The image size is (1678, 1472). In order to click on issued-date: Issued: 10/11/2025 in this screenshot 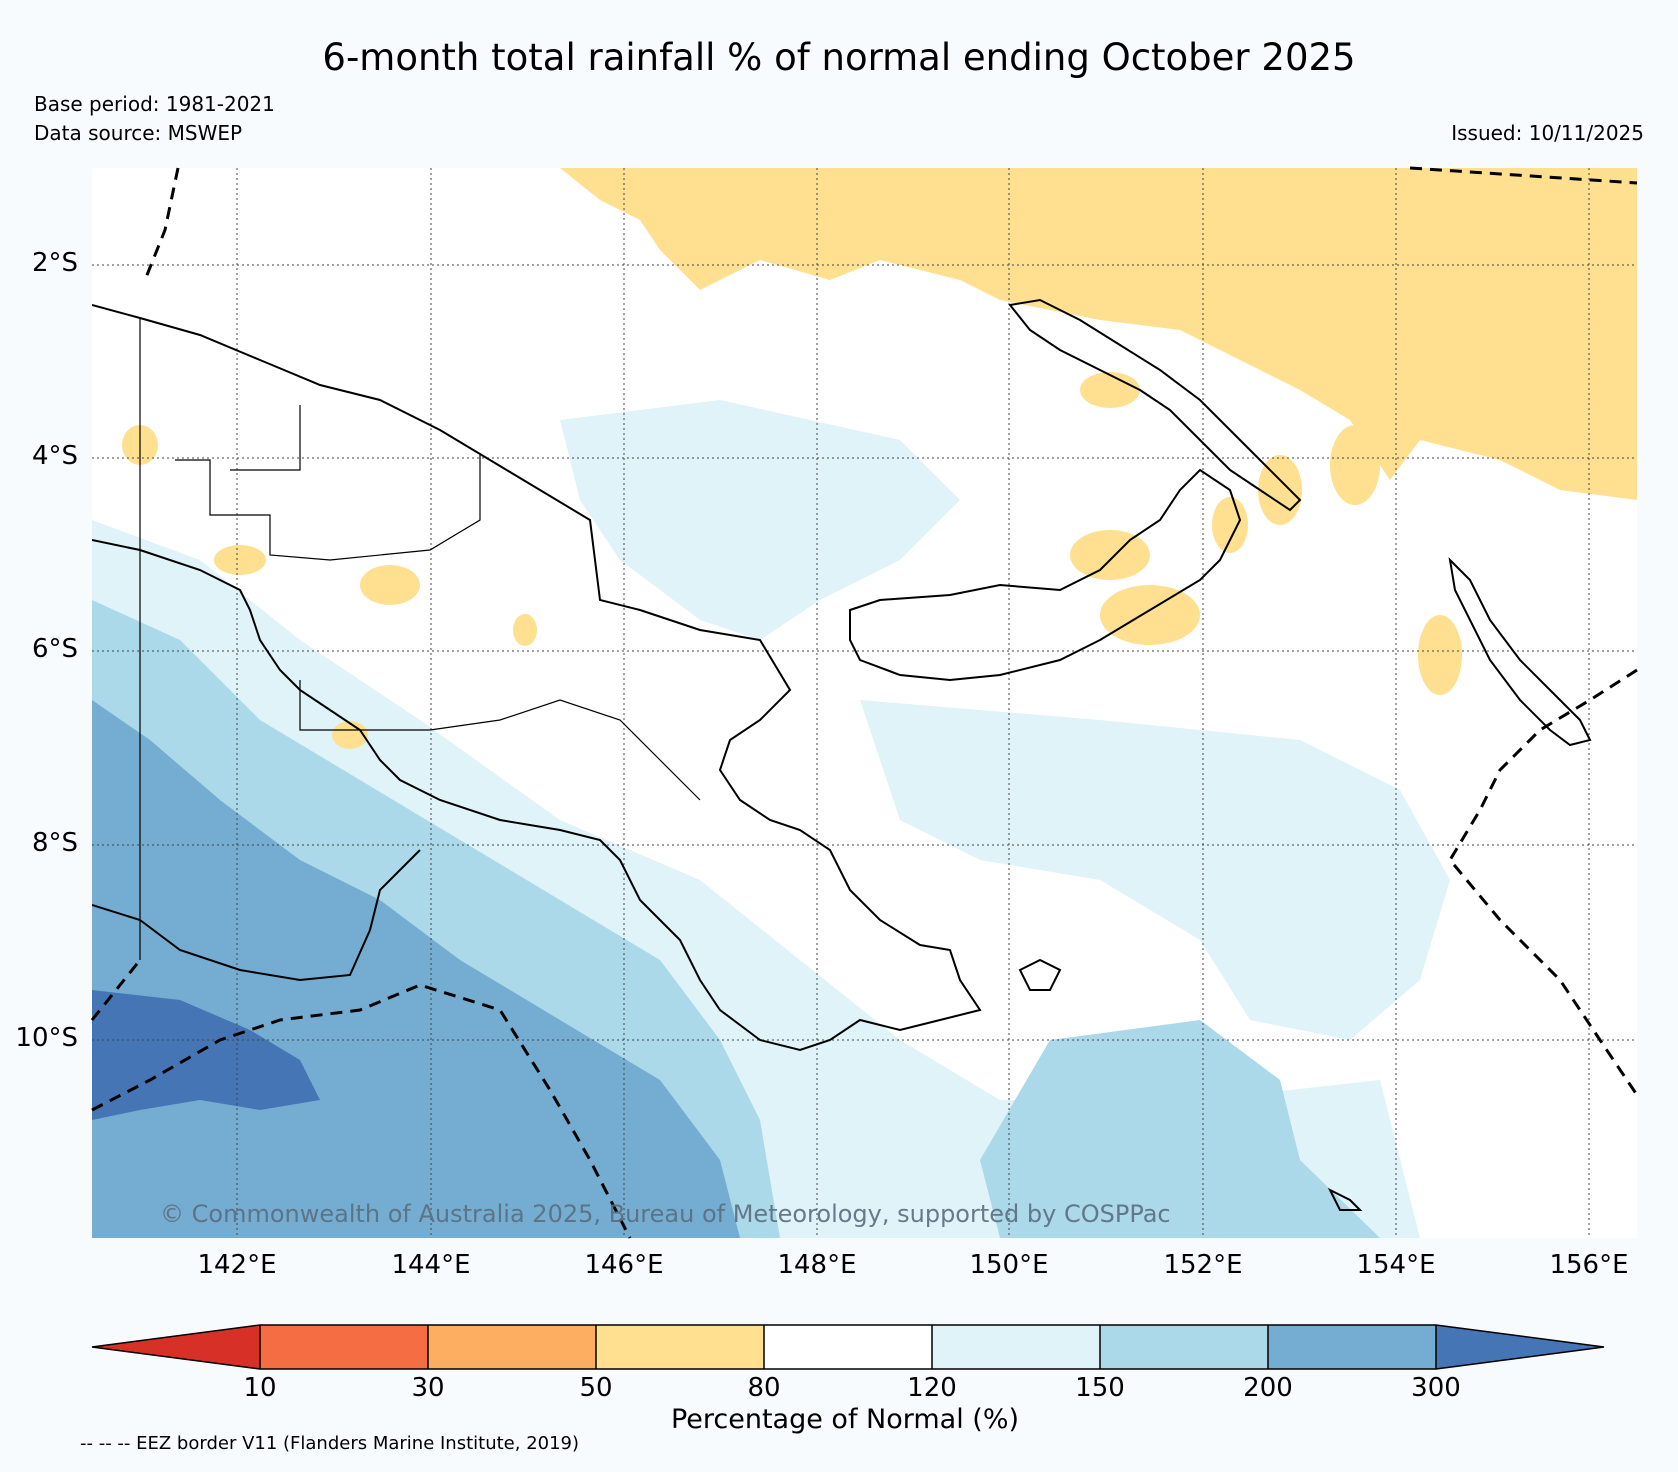, I will do `click(1547, 133)`.